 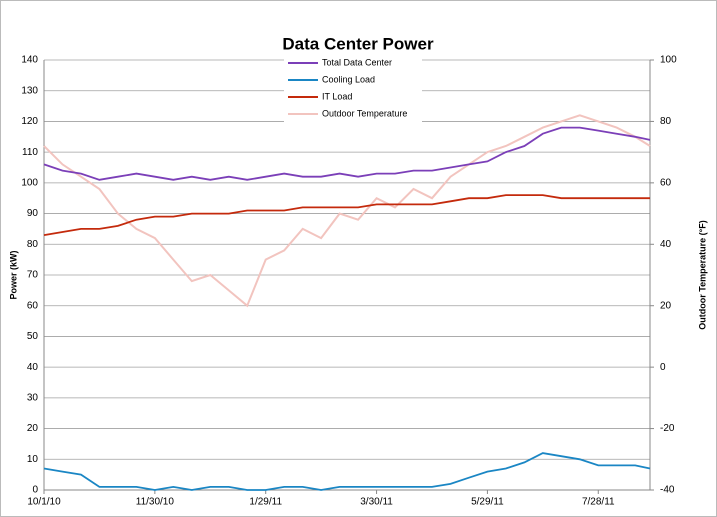 What do you see at coordinates (33, 213) in the screenshot?
I see `y-tick-label: 90` at bounding box center [33, 213].